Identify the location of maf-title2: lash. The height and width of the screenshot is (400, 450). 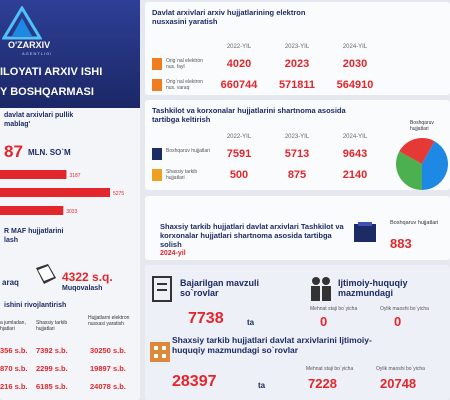
(11, 240).